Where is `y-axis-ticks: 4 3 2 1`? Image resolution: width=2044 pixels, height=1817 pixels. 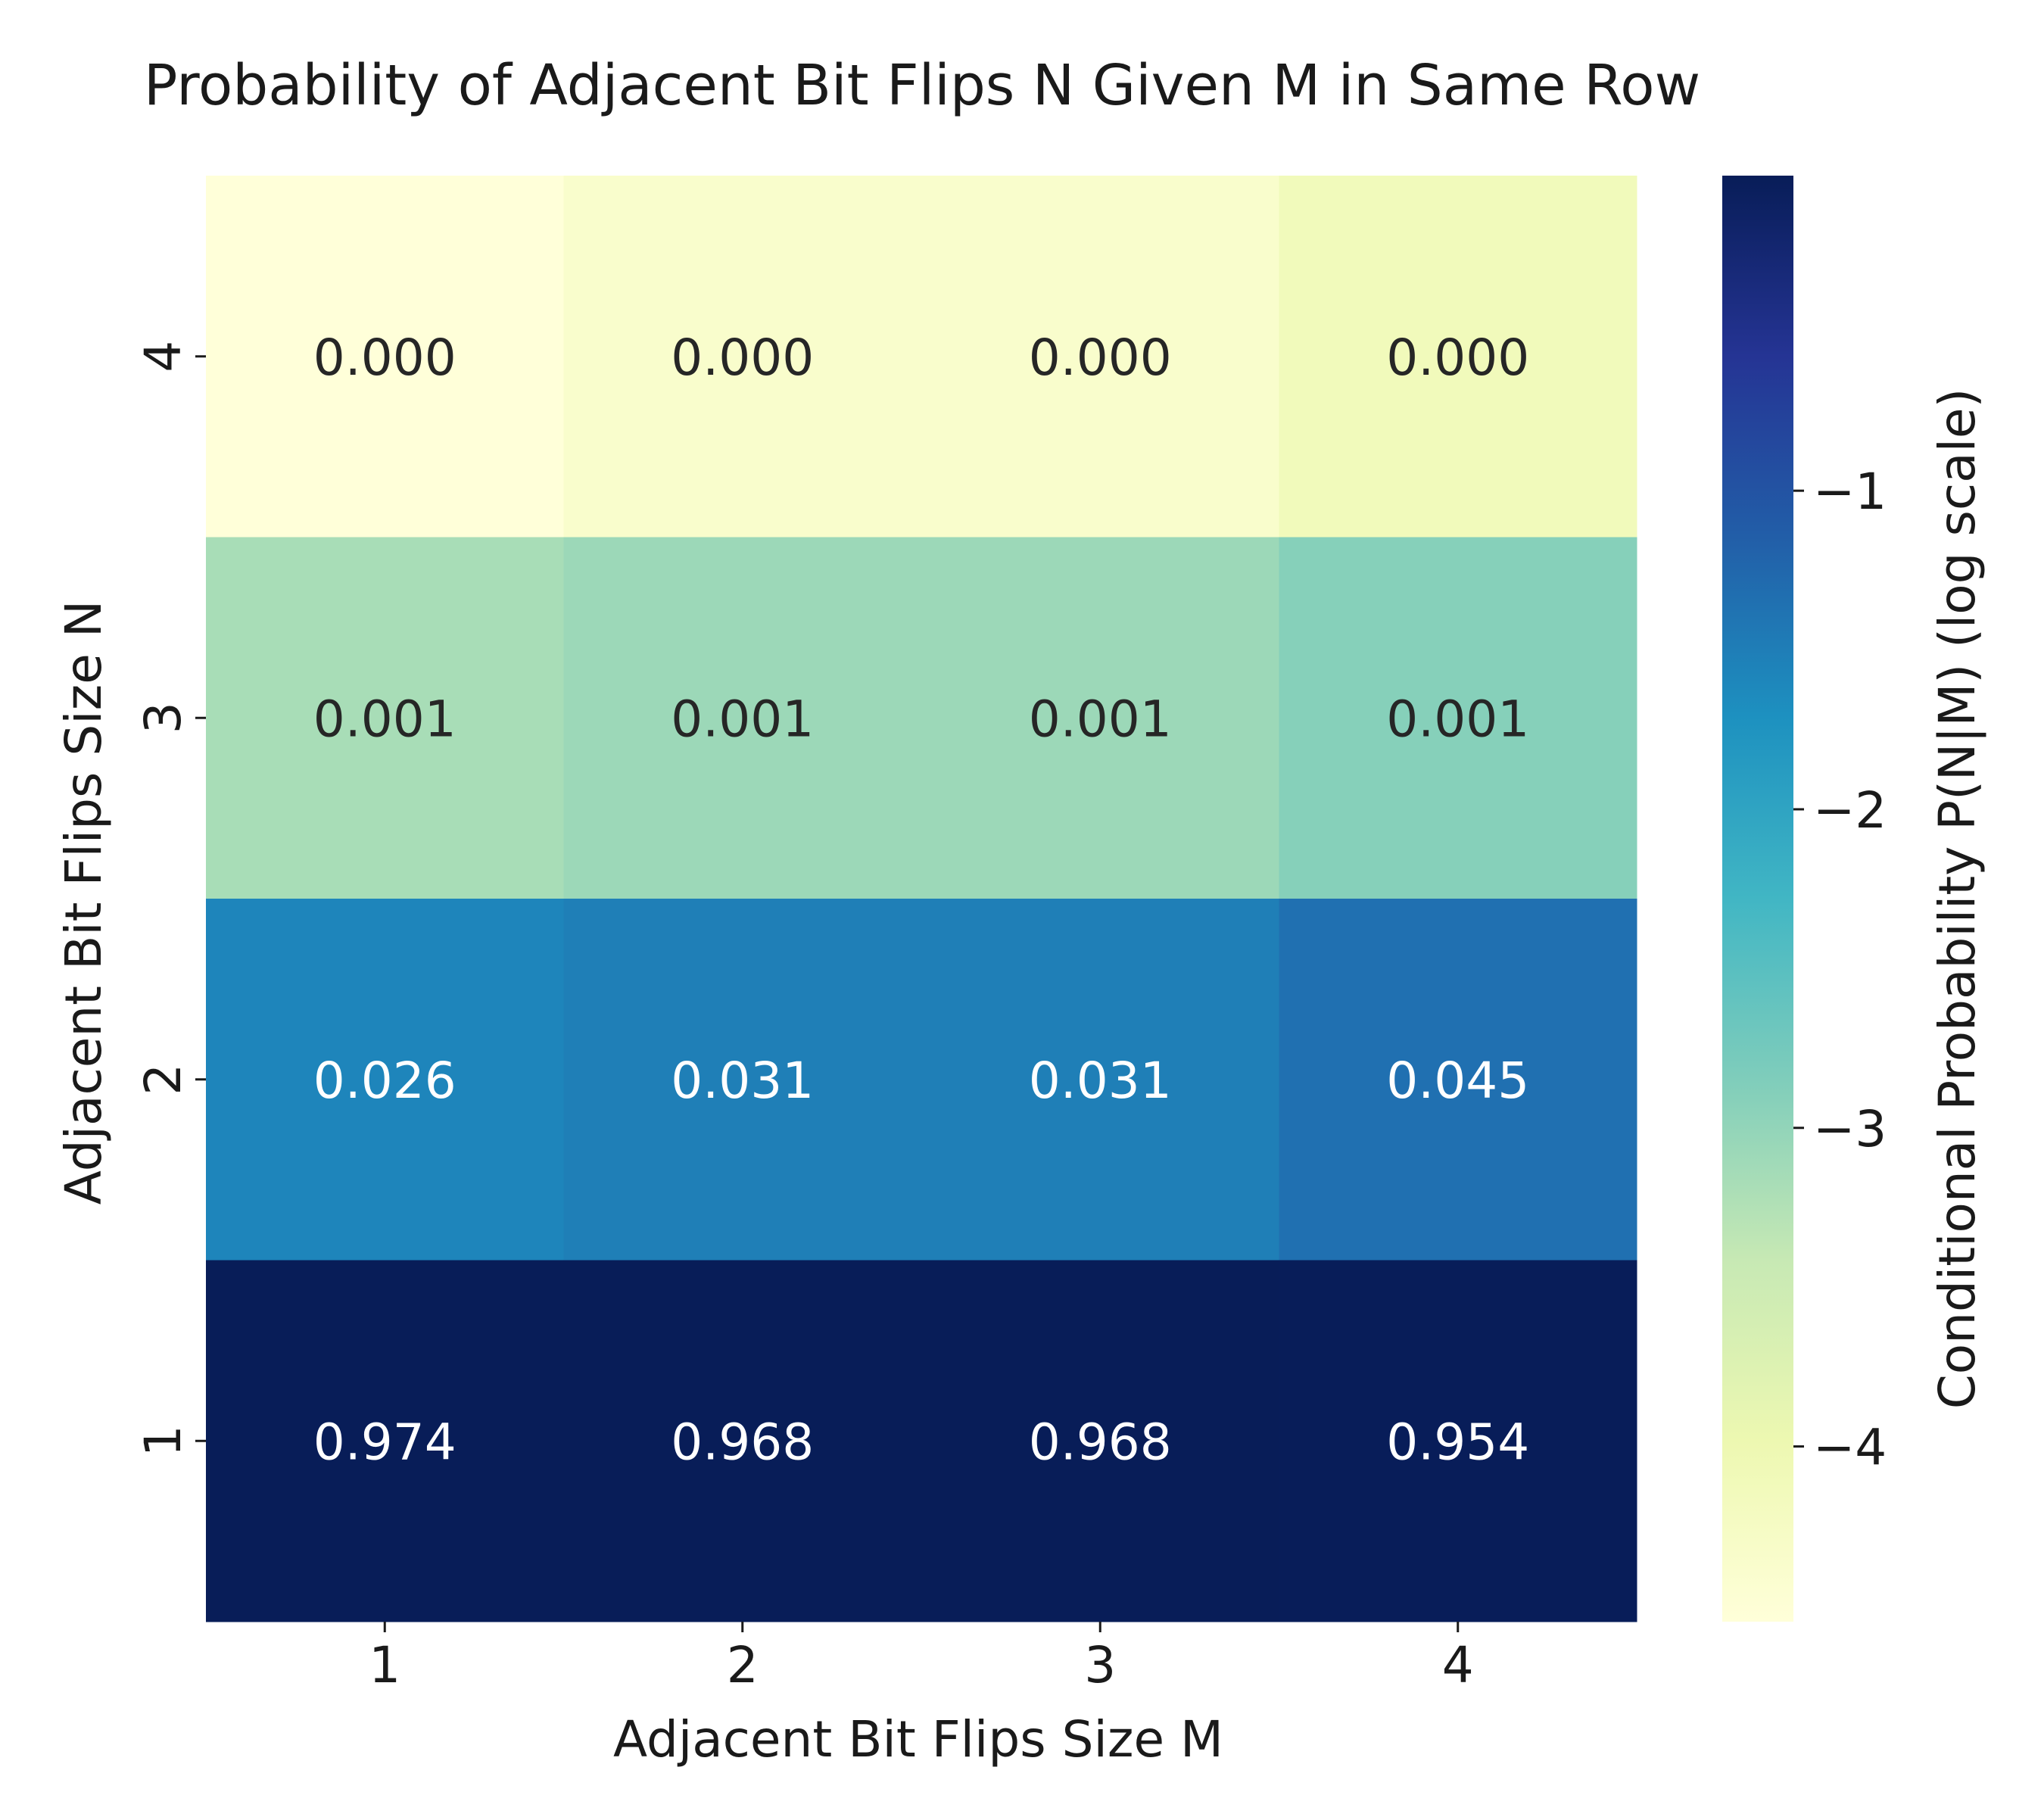
y-axis-ticks: 4 3 2 1 is located at coordinates (170, 899).